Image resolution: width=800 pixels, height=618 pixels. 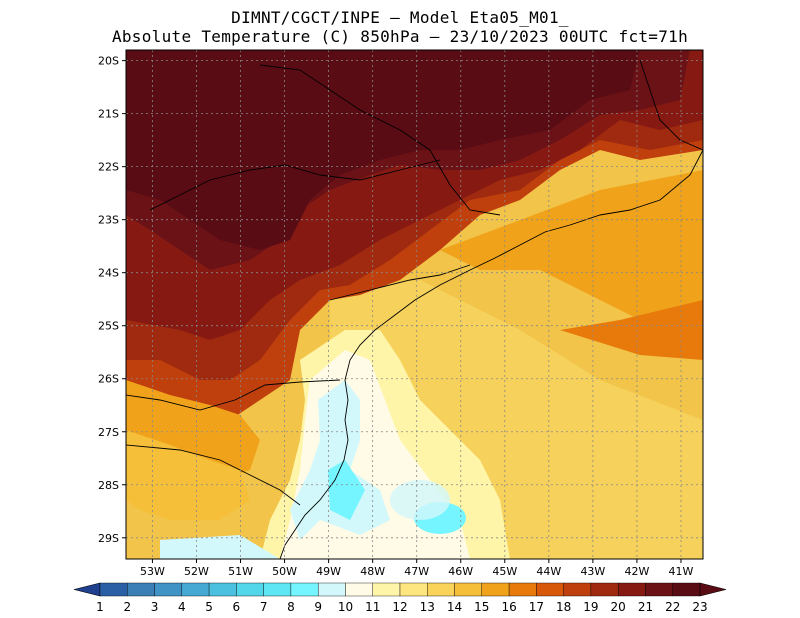 What do you see at coordinates (372, 571) in the screenshot?
I see `lon-tick-label: 48W` at bounding box center [372, 571].